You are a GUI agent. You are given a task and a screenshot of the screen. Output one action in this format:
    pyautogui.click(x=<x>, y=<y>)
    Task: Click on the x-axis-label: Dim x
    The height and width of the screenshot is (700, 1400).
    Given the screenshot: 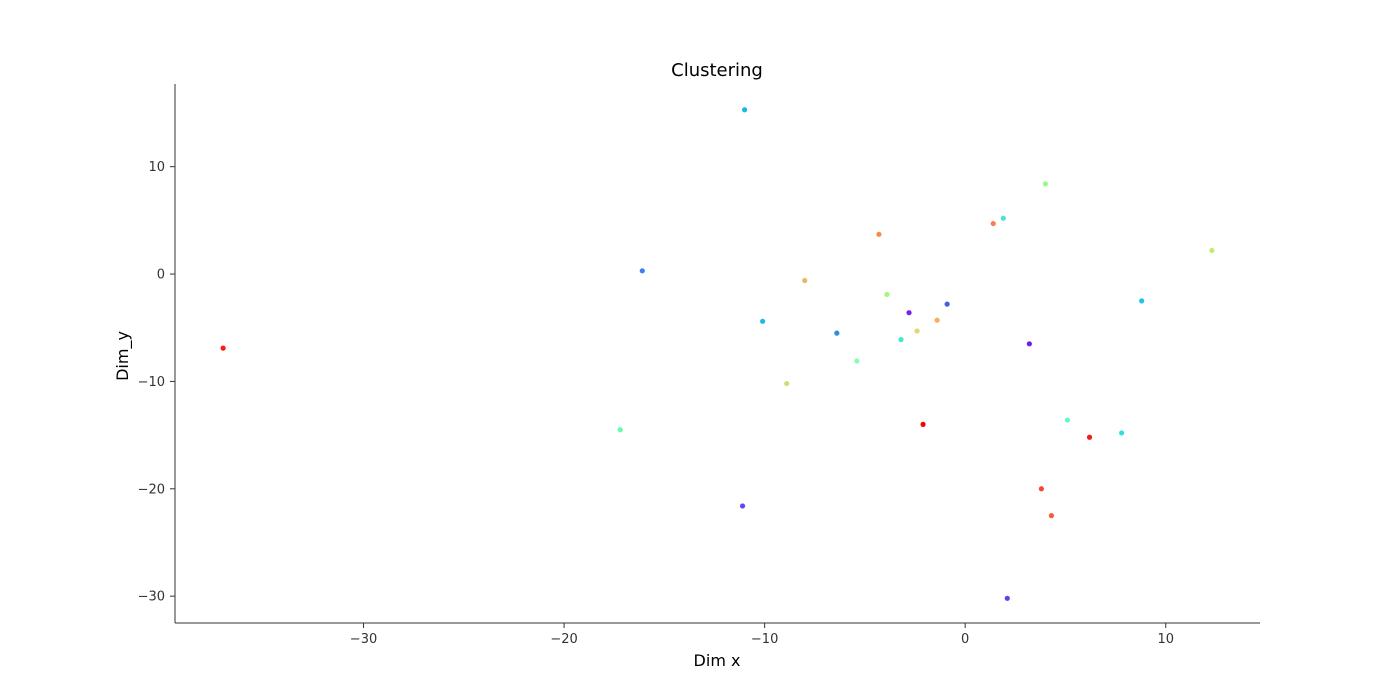 What is the action you would take?
    pyautogui.click(x=717, y=660)
    